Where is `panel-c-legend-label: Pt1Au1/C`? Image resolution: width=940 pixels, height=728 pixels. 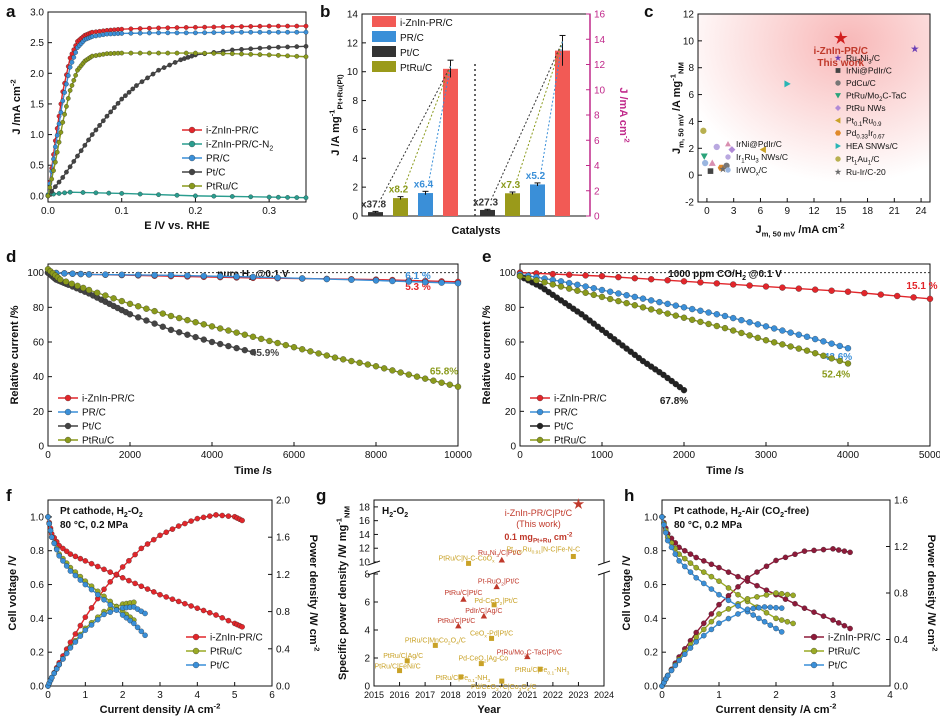 panel-c-legend-label: Pt1Au1/C is located at coordinates (863, 160).